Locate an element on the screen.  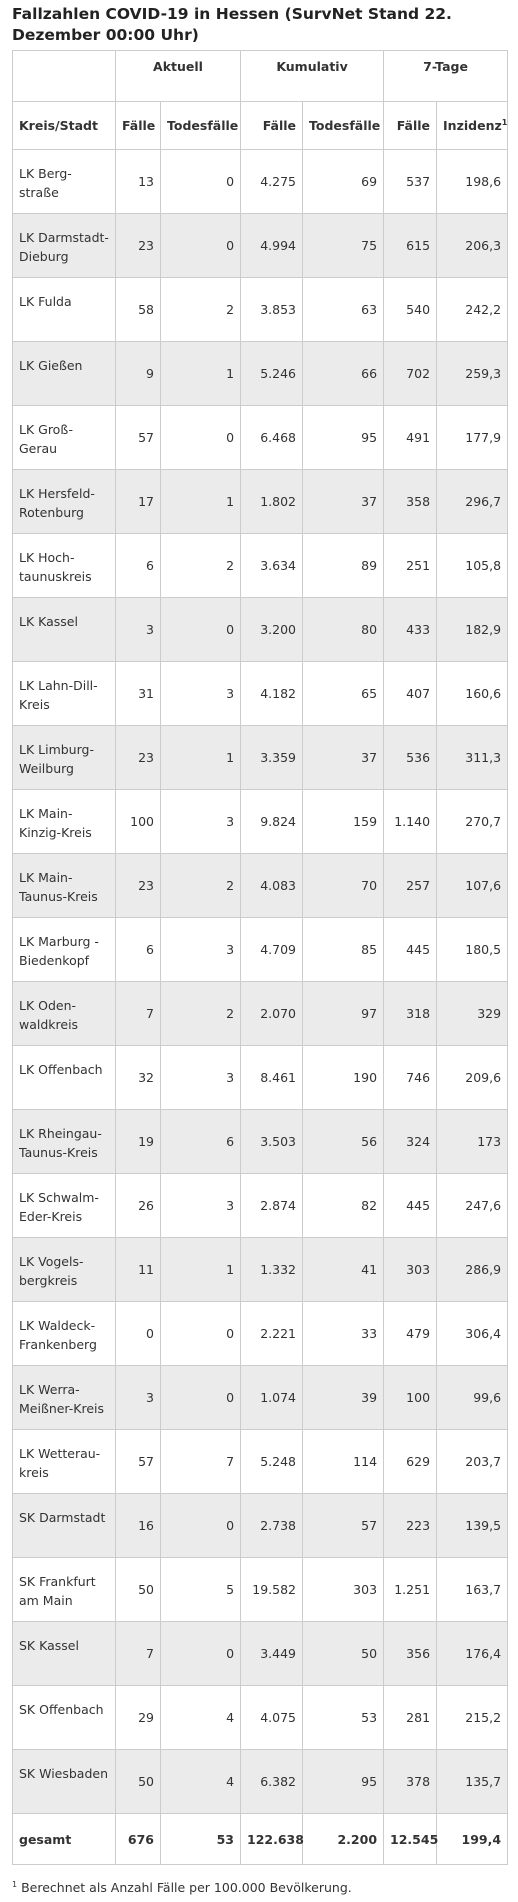
cell: 65 is located at coordinates (343, 693).